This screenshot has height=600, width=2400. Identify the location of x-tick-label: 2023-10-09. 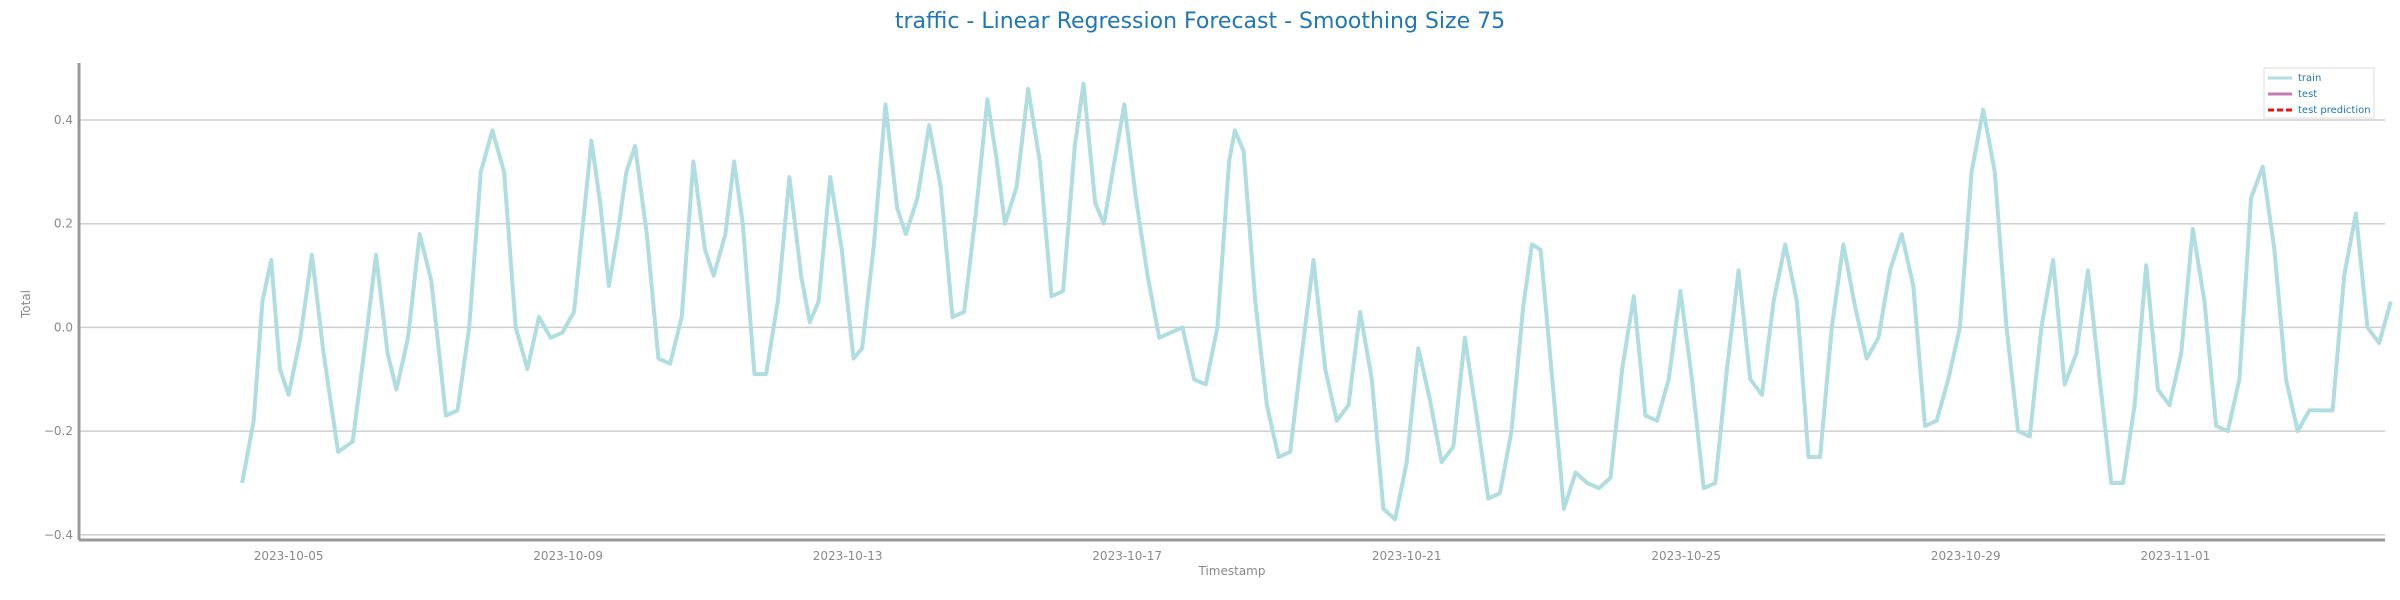
(568, 556).